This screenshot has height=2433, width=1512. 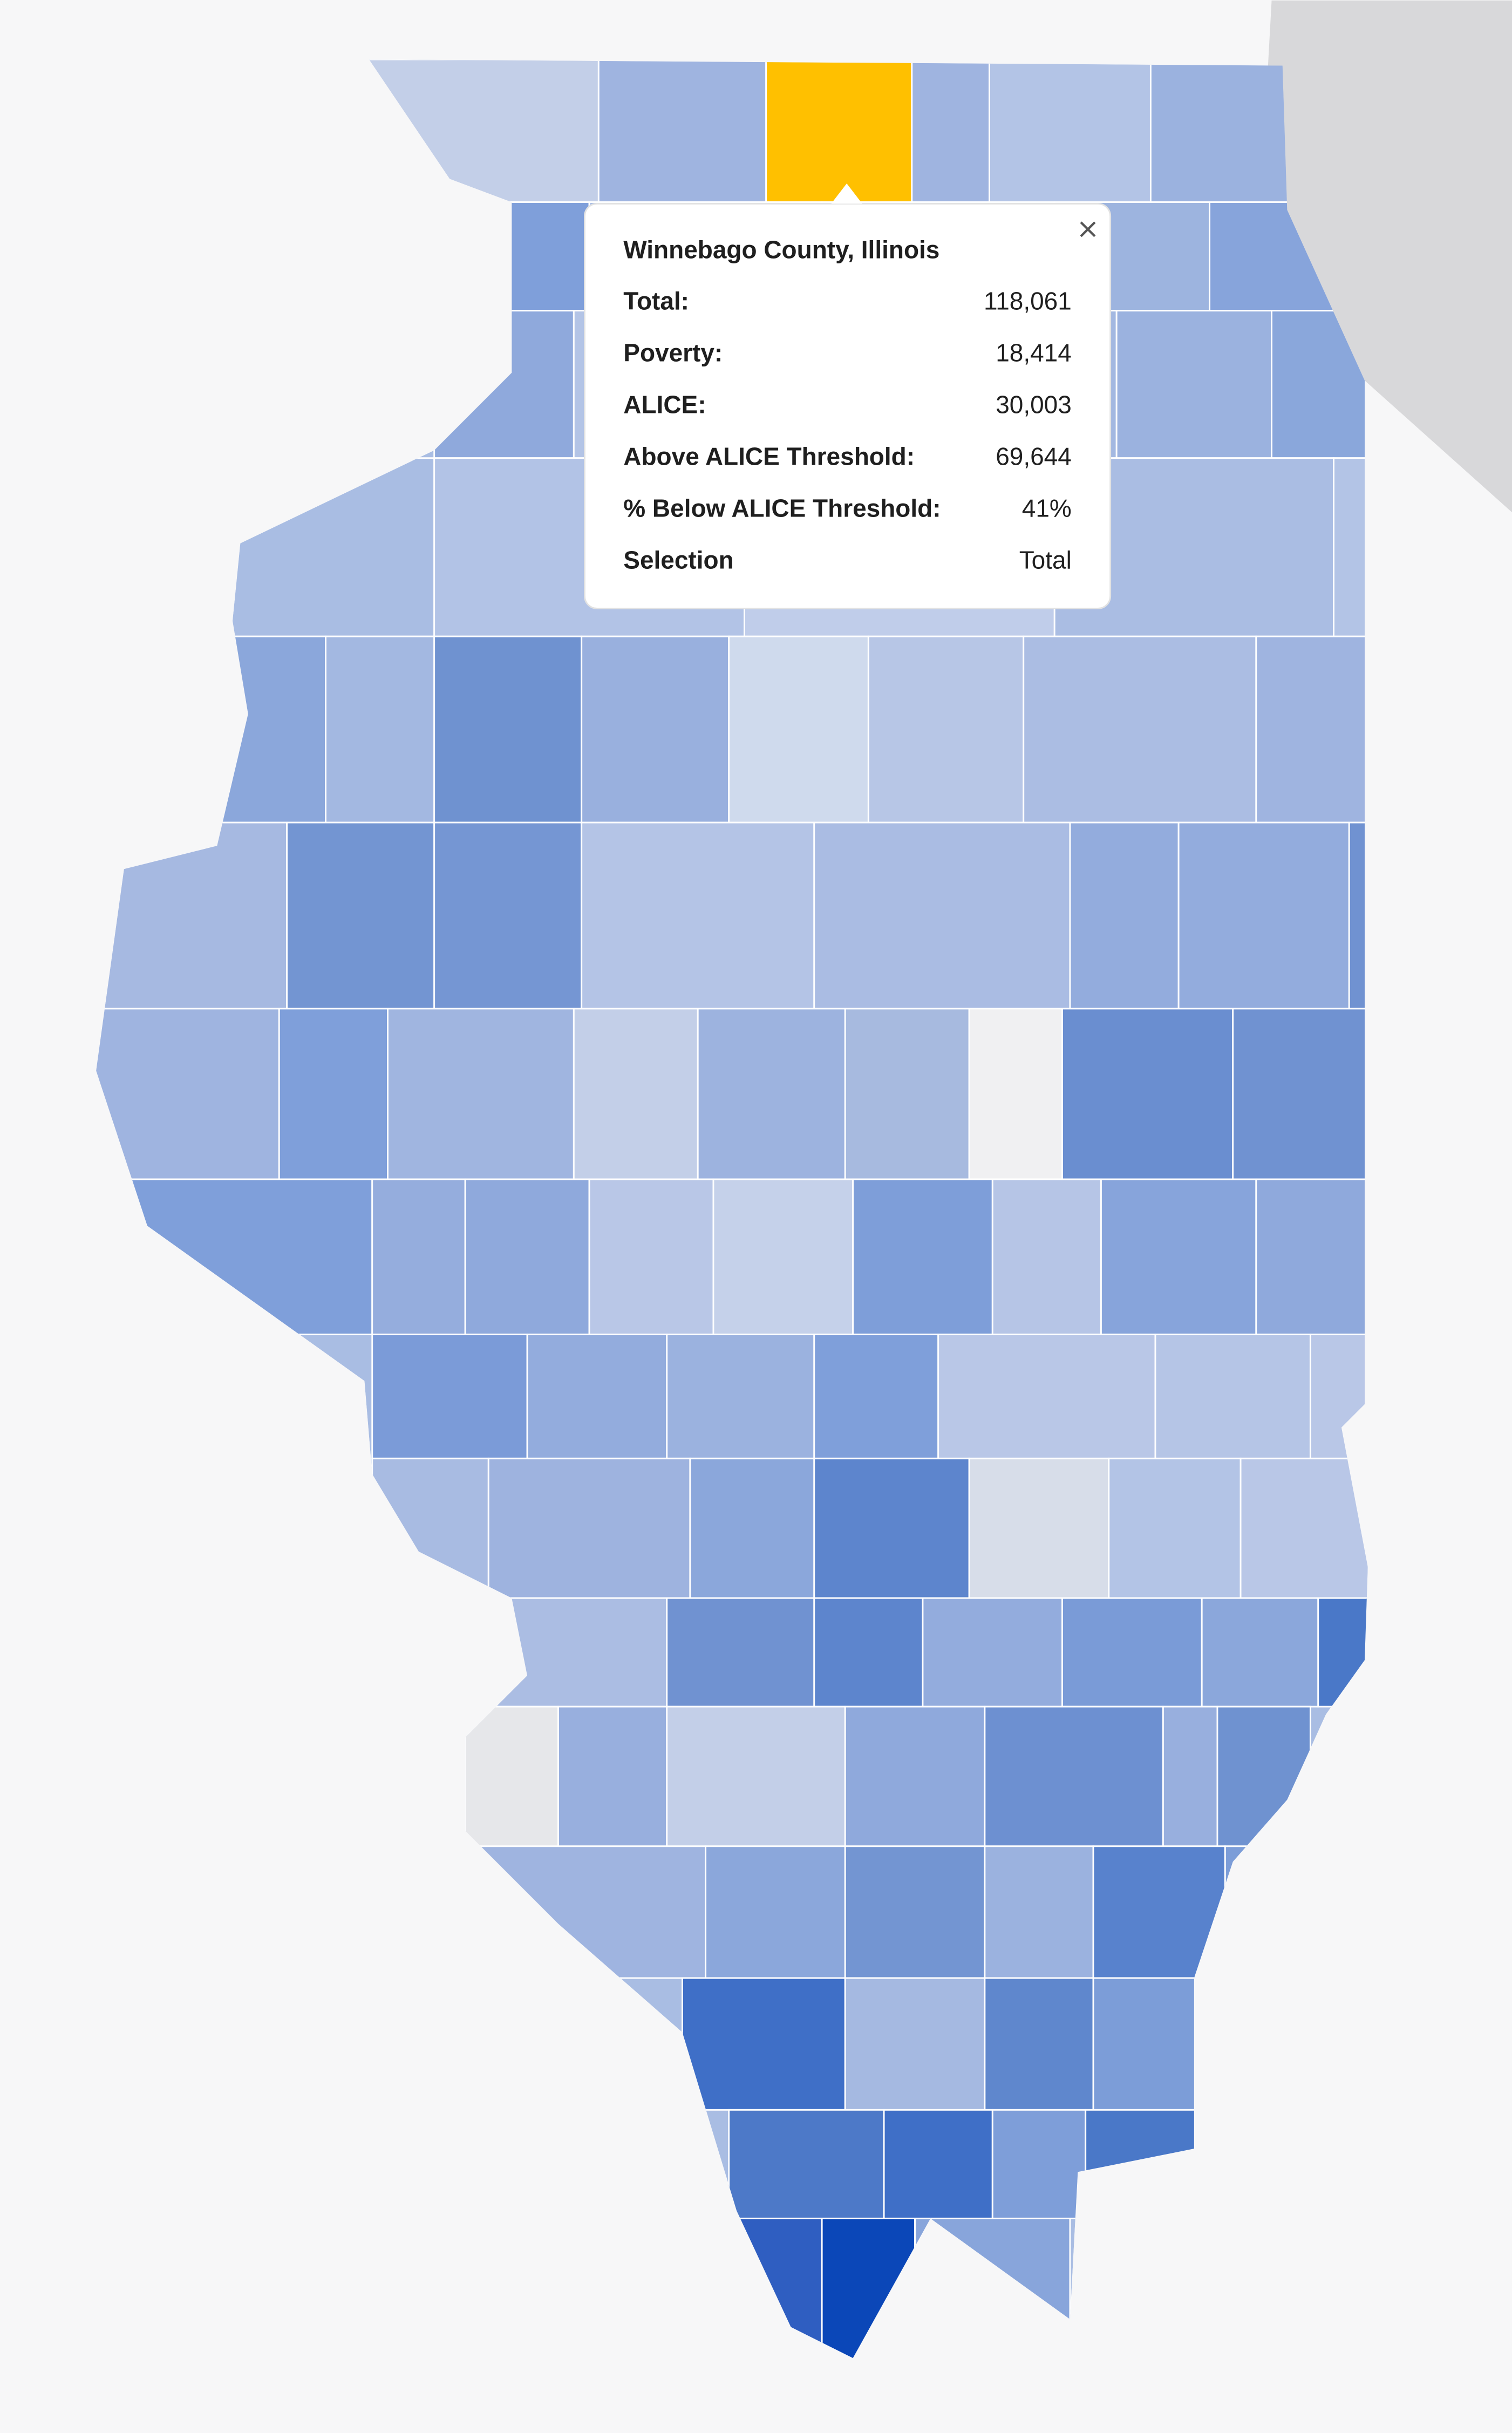 What do you see at coordinates (656, 301) in the screenshot?
I see `tooltip-label: Total:` at bounding box center [656, 301].